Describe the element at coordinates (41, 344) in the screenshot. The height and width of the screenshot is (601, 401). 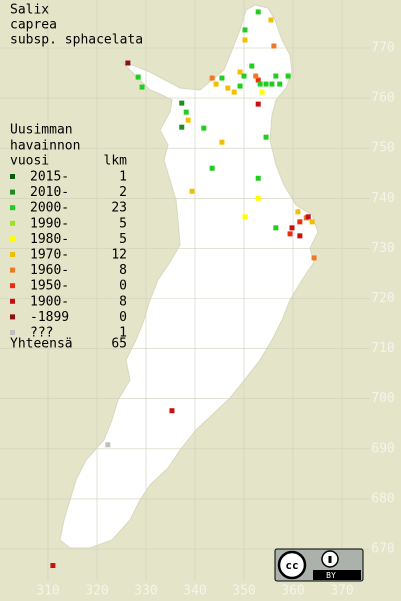
I see `total-label: Yhteensä` at that location.